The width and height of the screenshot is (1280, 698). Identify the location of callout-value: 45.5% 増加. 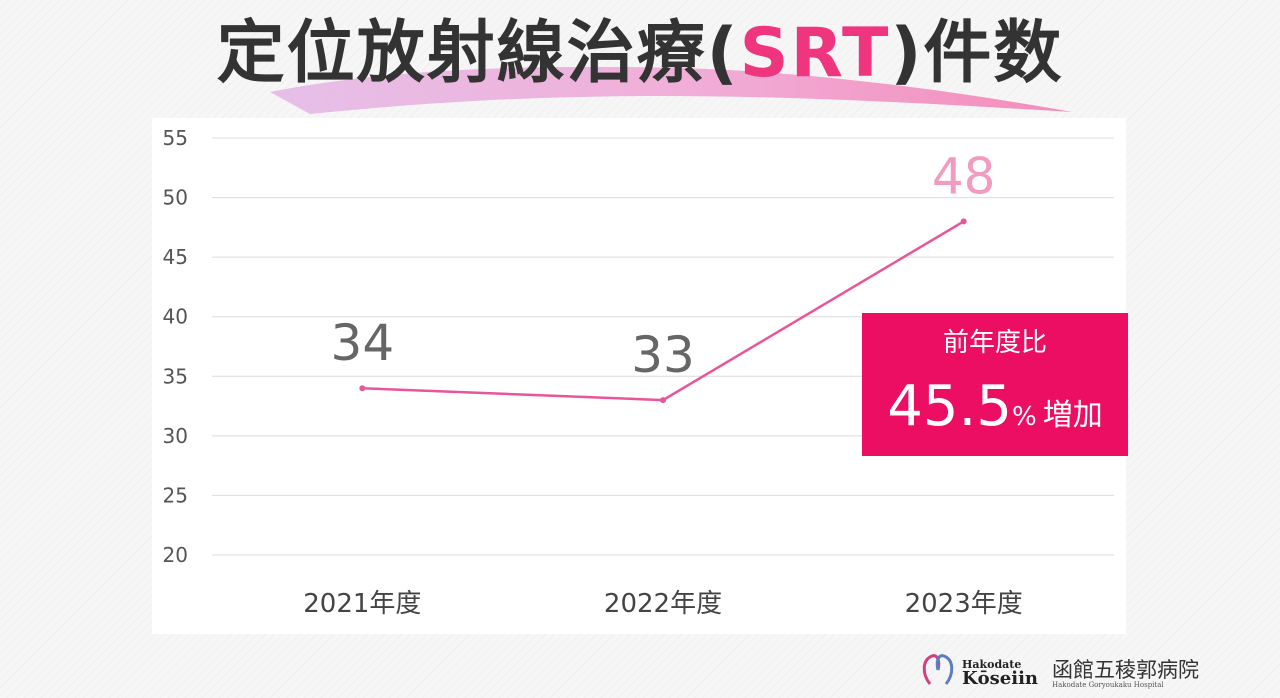
(995, 413).